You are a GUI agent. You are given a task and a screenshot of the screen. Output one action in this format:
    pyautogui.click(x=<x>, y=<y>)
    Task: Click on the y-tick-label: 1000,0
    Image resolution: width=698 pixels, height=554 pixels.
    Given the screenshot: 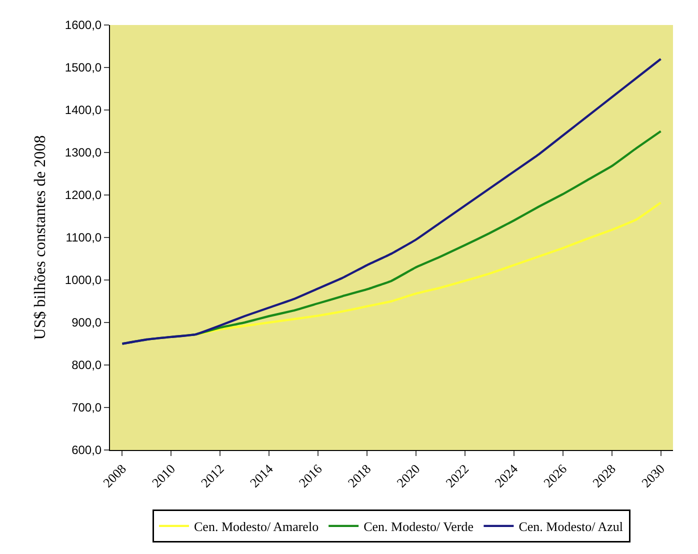 What is the action you would take?
    pyautogui.click(x=83, y=280)
    